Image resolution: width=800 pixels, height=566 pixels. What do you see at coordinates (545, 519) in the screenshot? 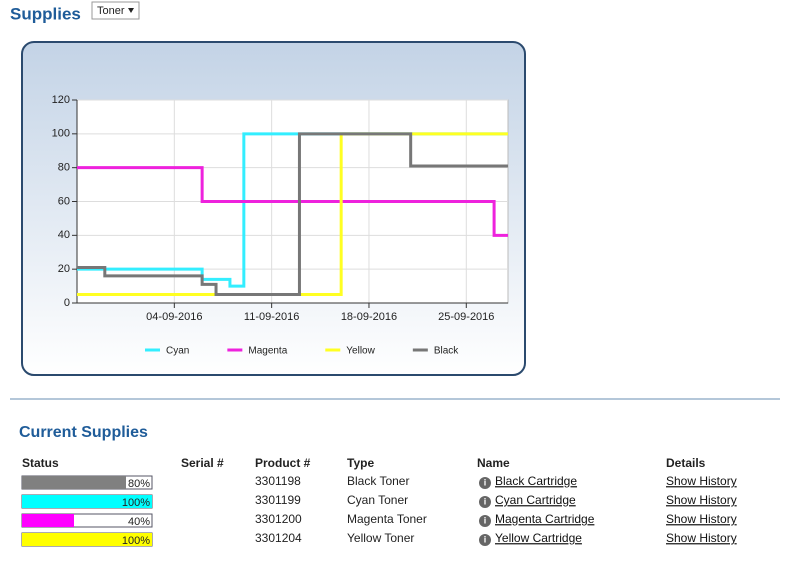
I see `cartridge-link: Magenta Cartridge` at bounding box center [545, 519].